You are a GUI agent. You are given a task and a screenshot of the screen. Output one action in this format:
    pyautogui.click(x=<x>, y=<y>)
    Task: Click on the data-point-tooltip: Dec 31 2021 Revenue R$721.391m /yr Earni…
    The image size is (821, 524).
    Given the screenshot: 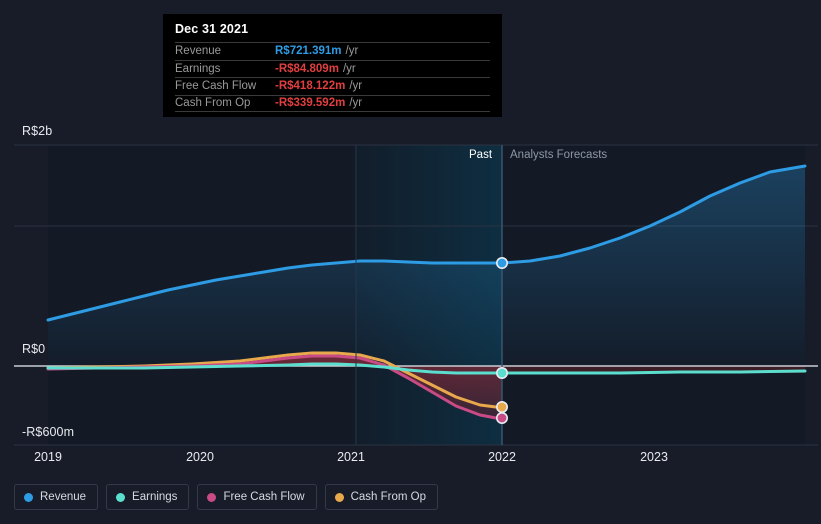 What is the action you would take?
    pyautogui.click(x=332, y=65)
    